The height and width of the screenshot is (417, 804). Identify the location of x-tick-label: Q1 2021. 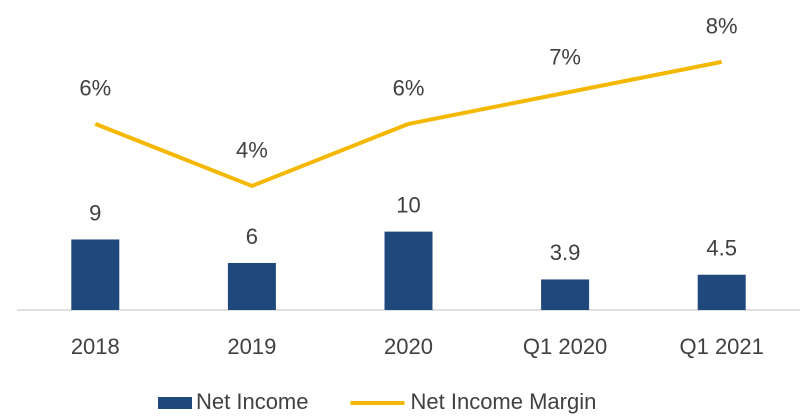
(721, 346).